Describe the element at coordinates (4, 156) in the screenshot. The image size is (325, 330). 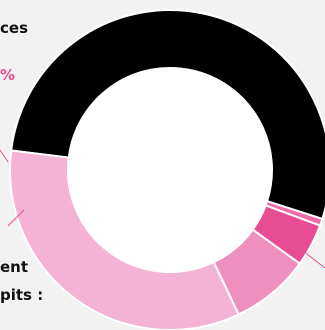
I see `leader-line-top-left` at that location.